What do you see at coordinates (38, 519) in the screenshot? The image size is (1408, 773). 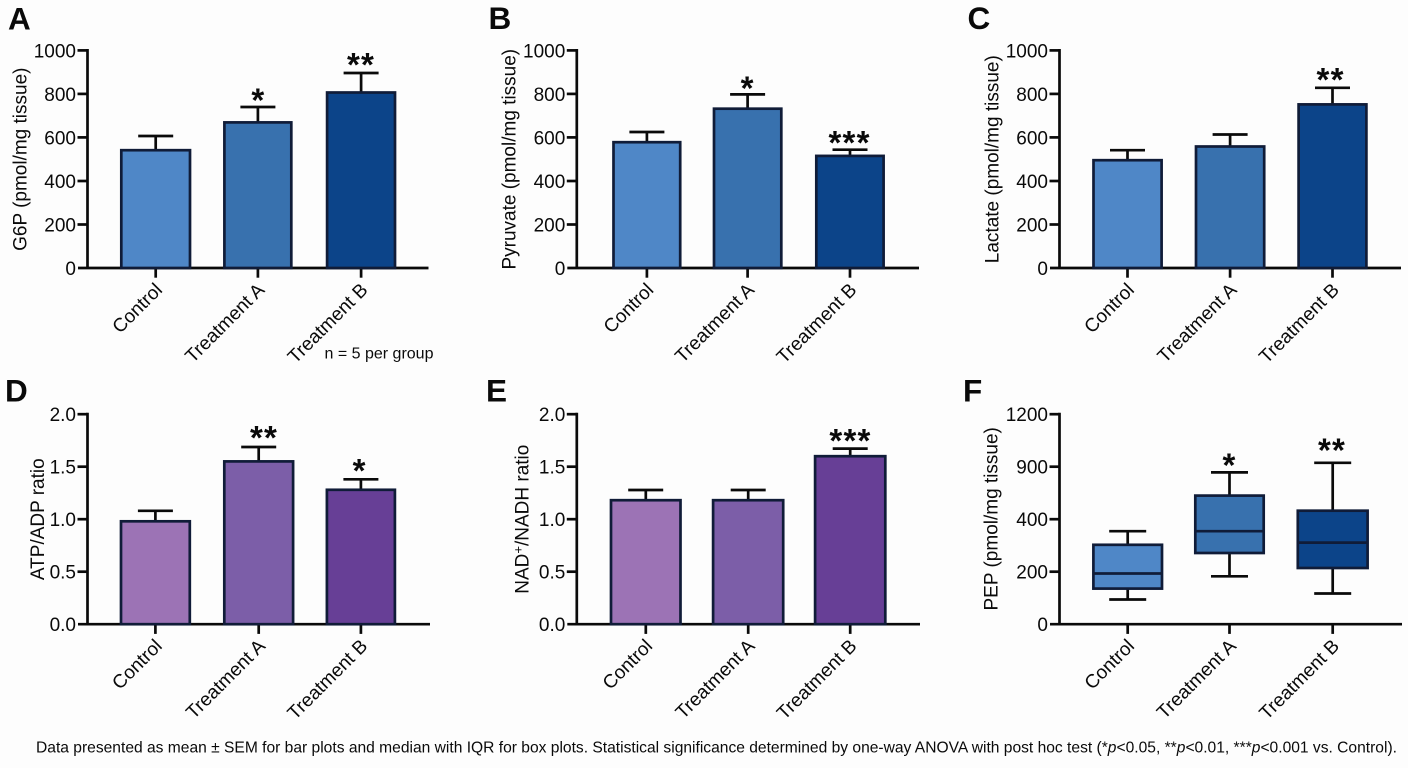 I see `svg-text: ATP/ADP ratio` at bounding box center [38, 519].